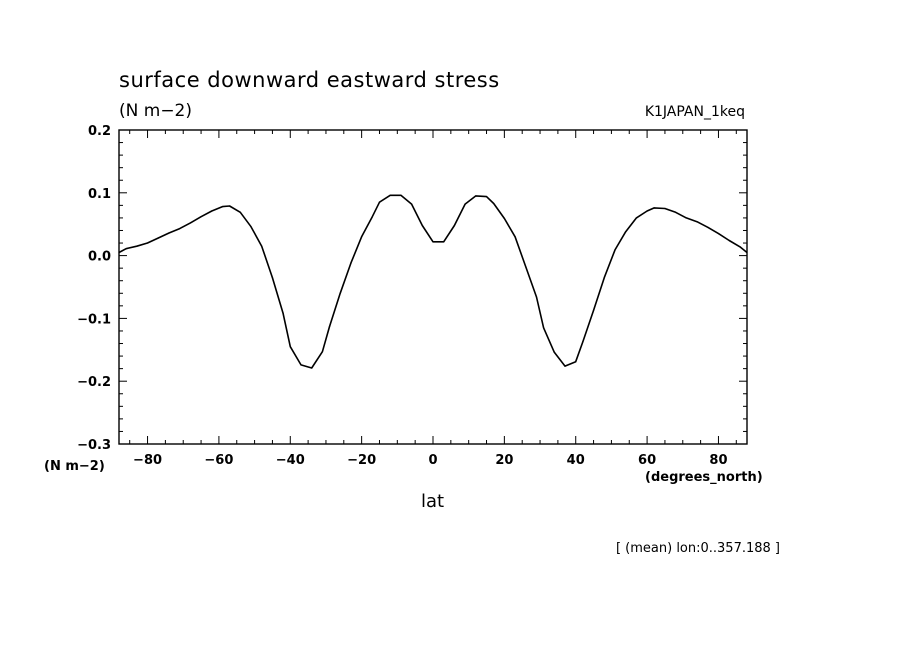 The width and height of the screenshot is (904, 654). Describe the element at coordinates (704, 477) in the screenshot. I see `x-axis-unit: (degrees_north)` at that location.